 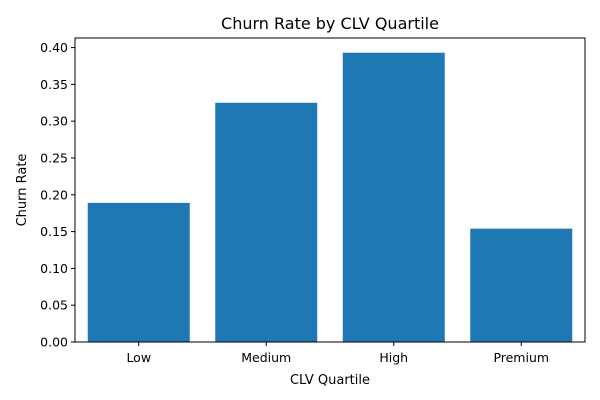 What do you see at coordinates (54, 157) in the screenshot?
I see `y-tick-label: 0.25` at bounding box center [54, 157].